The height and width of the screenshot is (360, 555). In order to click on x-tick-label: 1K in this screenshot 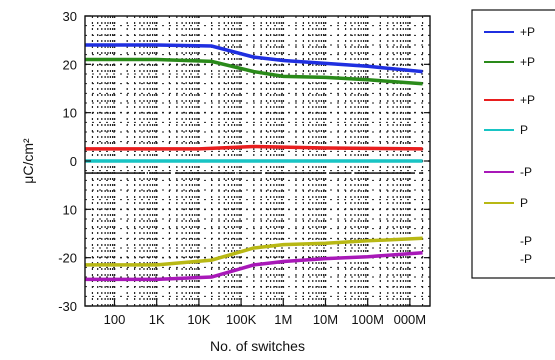, I will do `click(157, 319)`.